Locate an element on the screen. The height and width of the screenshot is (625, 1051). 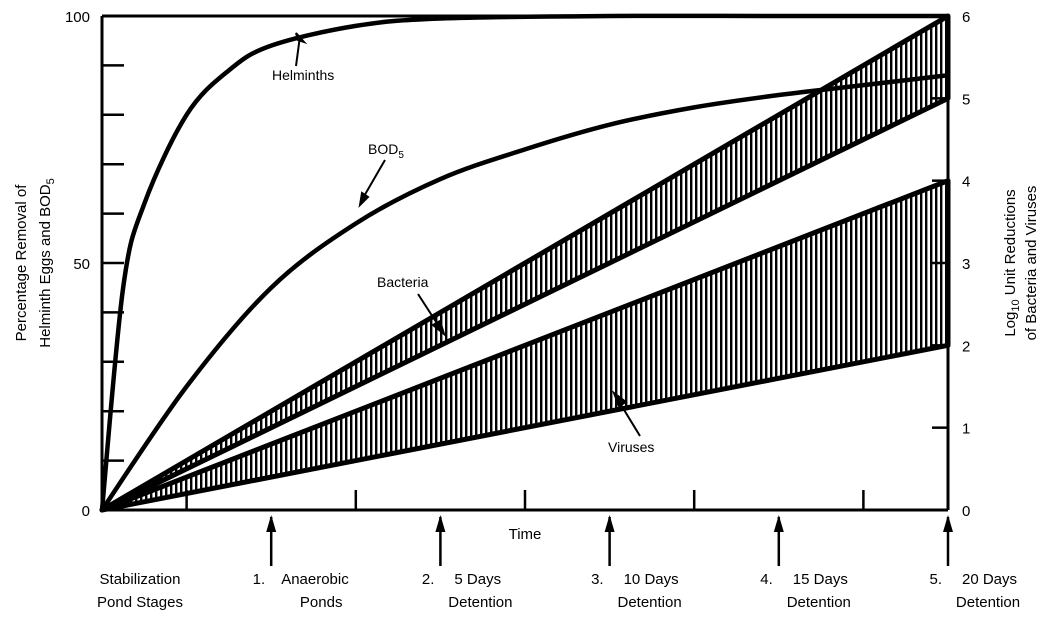
bod-label: BOD5 is located at coordinates (386, 151).